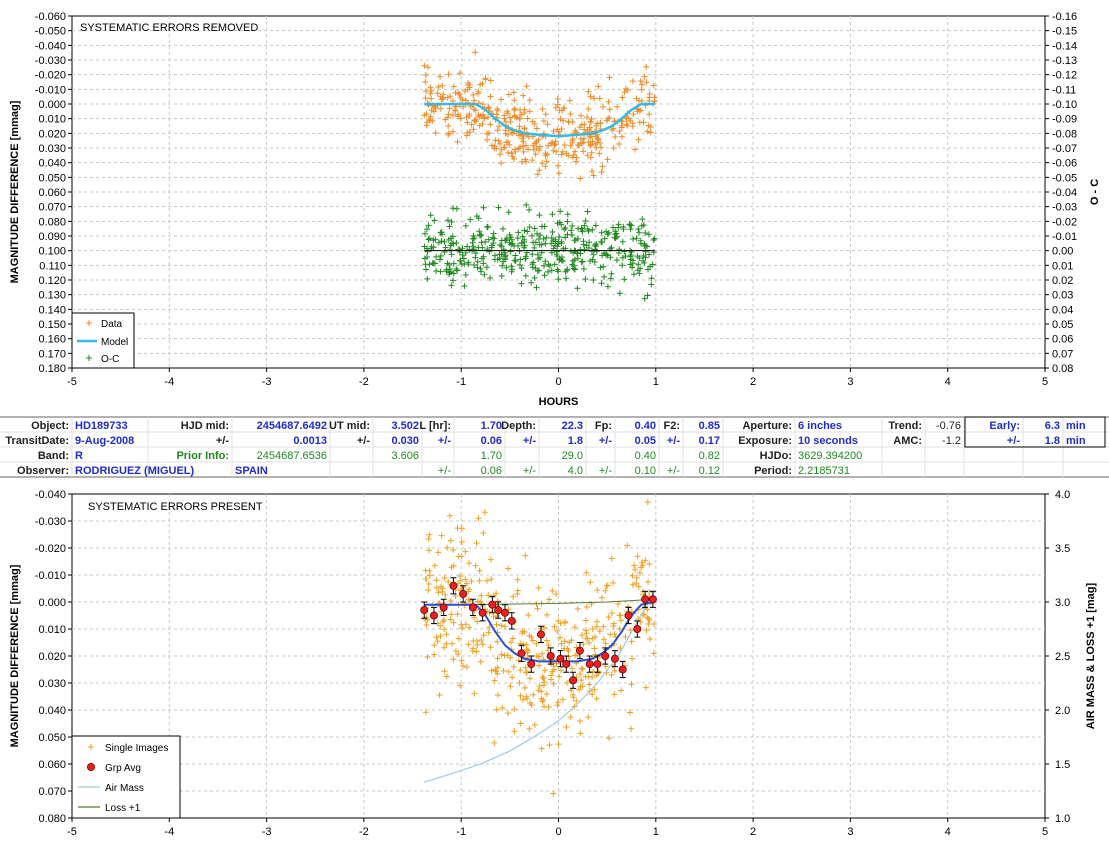 The height and width of the screenshot is (848, 1109). I want to click on y2-tick-label: -0.06, so click(1064, 164).